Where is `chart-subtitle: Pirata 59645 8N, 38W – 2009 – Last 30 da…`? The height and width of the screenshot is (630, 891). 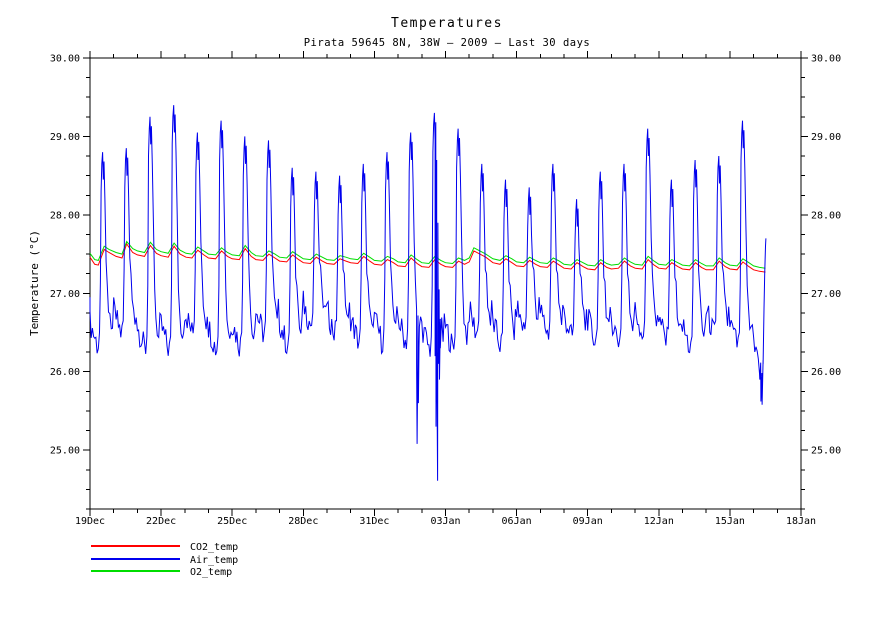 chart-subtitle: Pirata 59645 8N, 38W – 2009 – Last 30 da… is located at coordinates (447, 43).